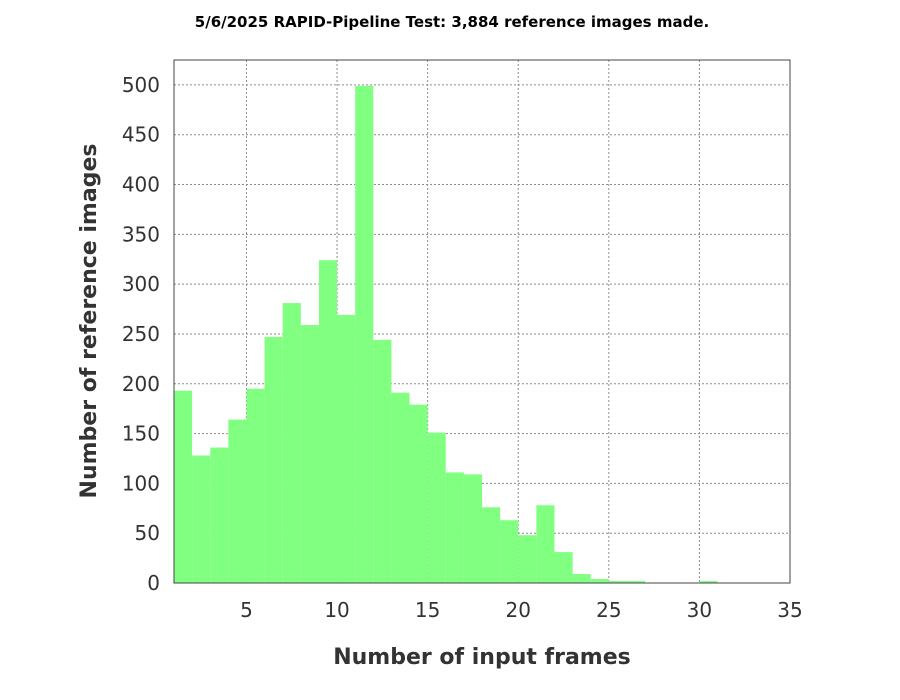 Image resolution: width=900 pixels, height=700 pixels. I want to click on y-tick-label: 250, so click(141, 334).